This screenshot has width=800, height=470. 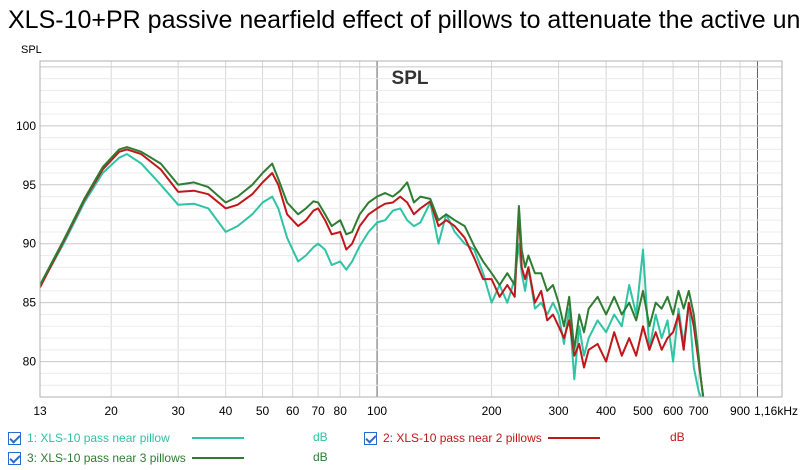 What do you see at coordinates (40, 411) in the screenshot?
I see `x-tick-label: 13` at bounding box center [40, 411].